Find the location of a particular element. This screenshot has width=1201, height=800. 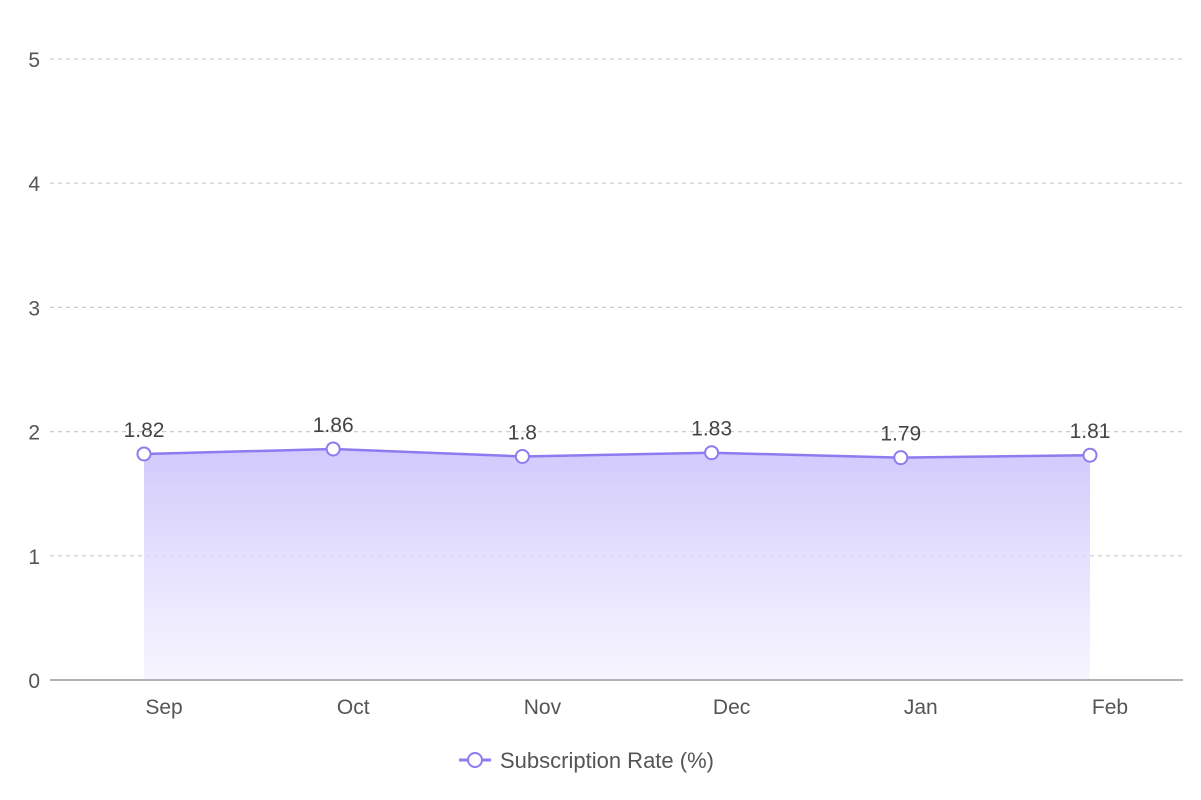

x-tick-label: Dec is located at coordinates (731, 707).